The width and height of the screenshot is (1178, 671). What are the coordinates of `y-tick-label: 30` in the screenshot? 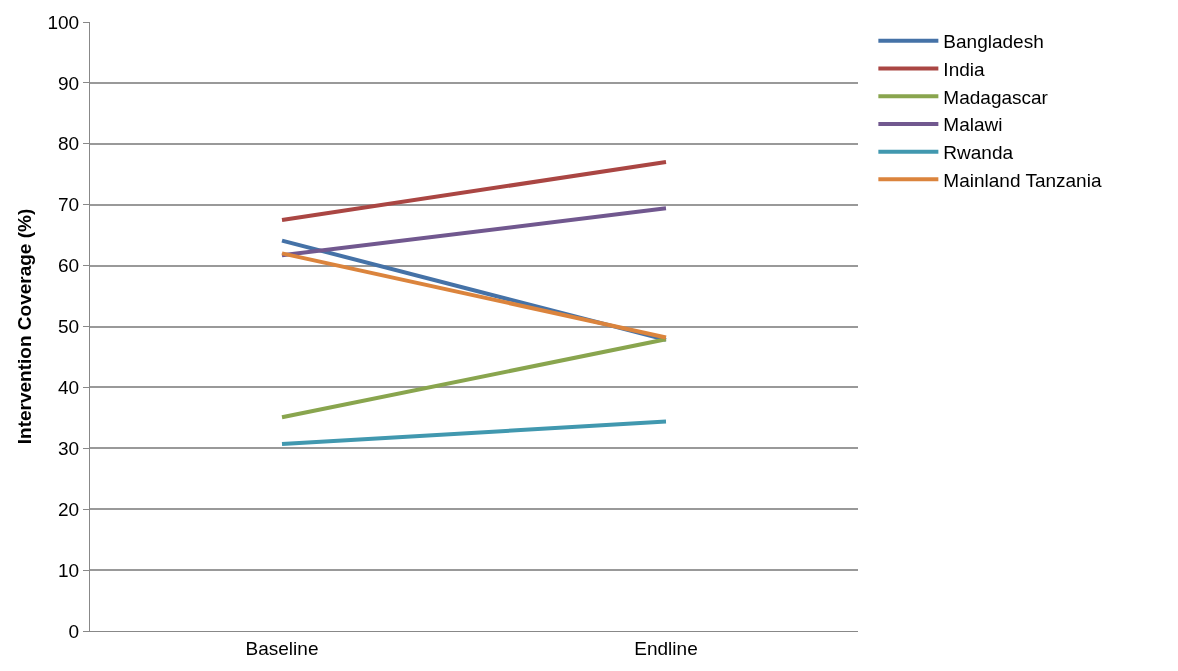 It's located at (69, 448).